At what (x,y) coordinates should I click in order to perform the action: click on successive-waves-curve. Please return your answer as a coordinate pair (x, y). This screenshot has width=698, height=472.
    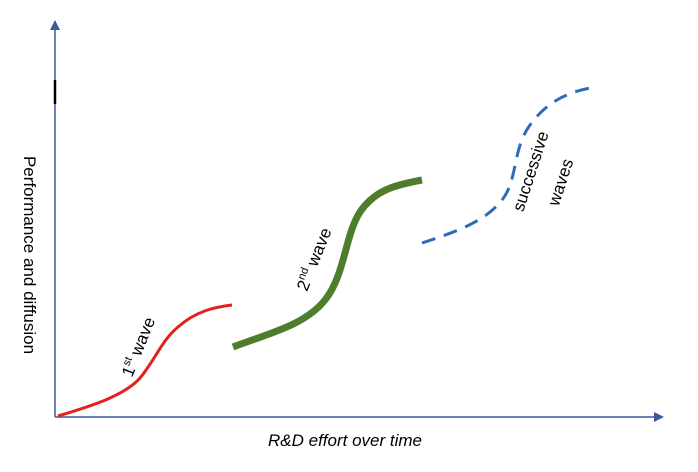
    Looking at the image, I should click on (506, 165).